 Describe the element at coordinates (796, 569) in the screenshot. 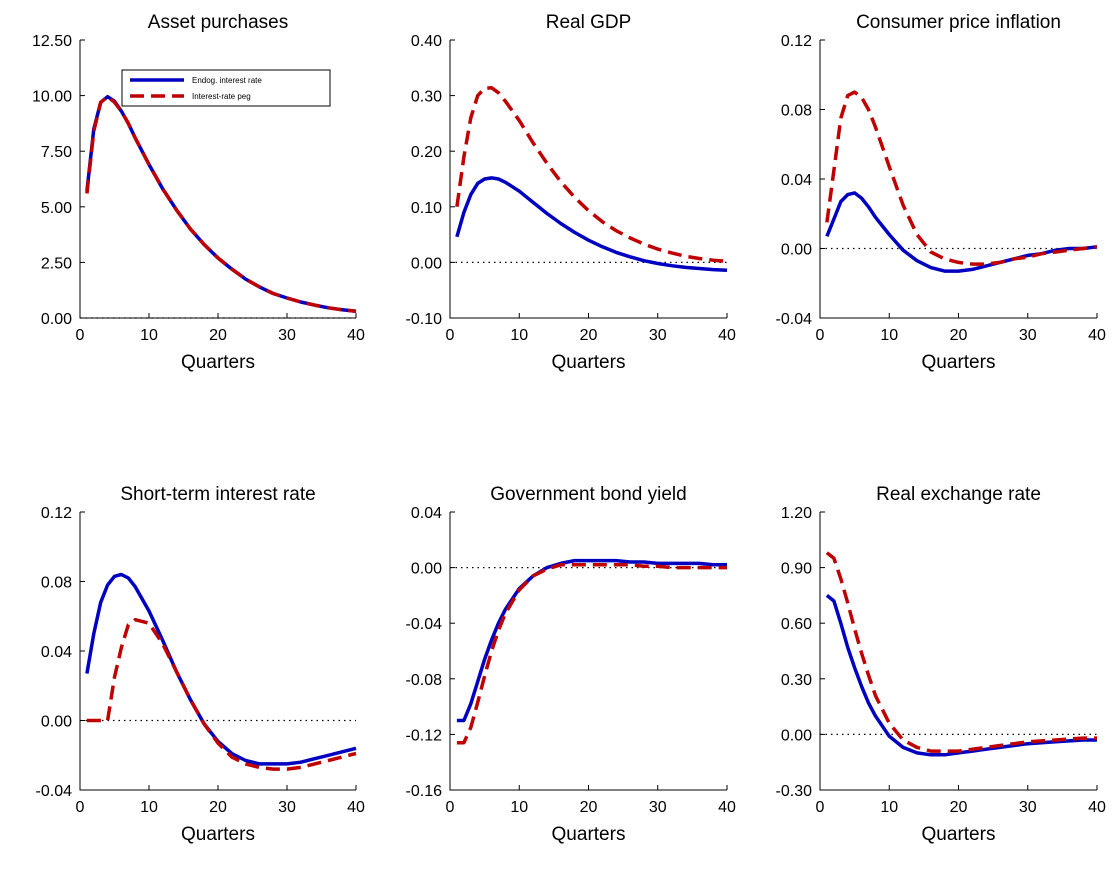

I see `y-tick-label: 0.90` at that location.